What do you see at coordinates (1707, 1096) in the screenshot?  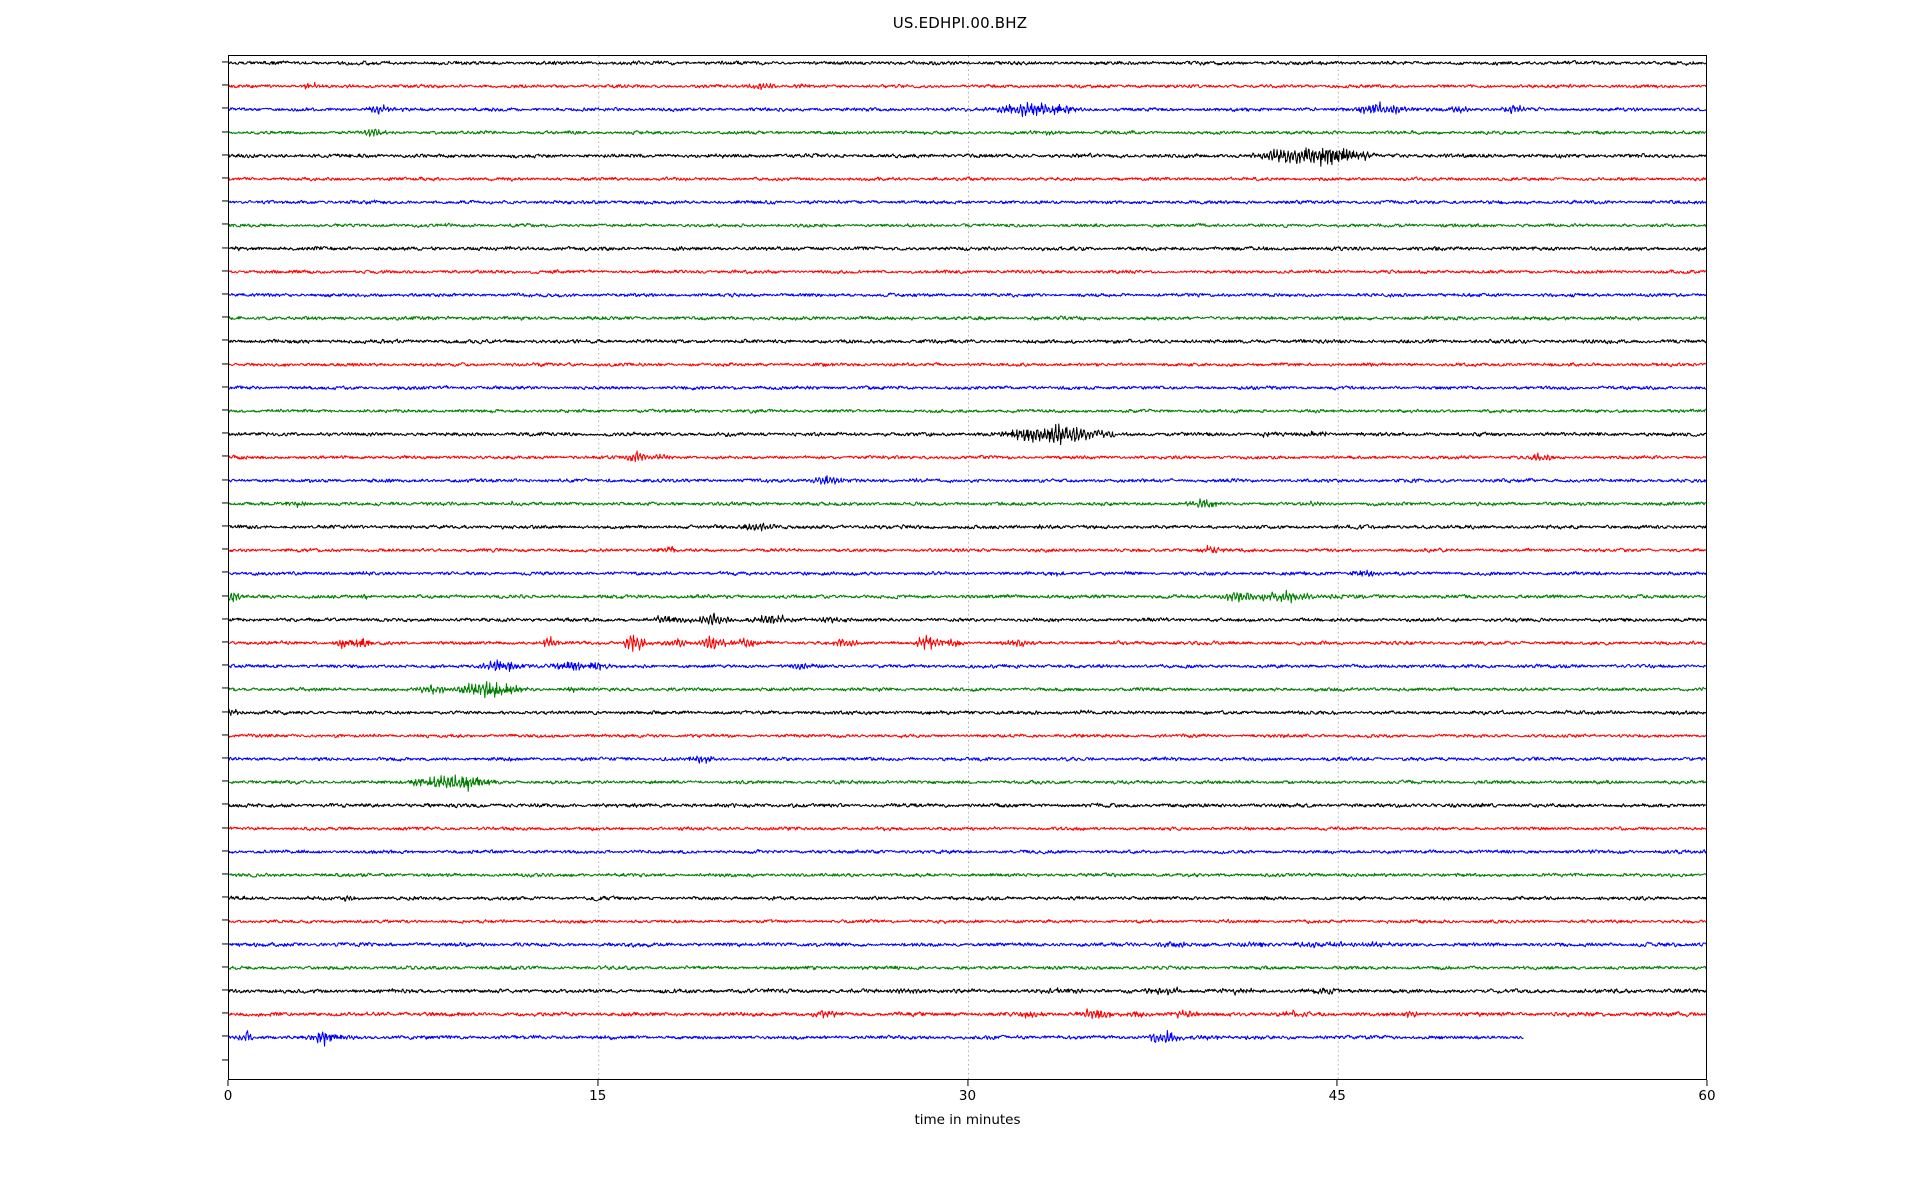 I see `x-tick-label: 60` at bounding box center [1707, 1096].